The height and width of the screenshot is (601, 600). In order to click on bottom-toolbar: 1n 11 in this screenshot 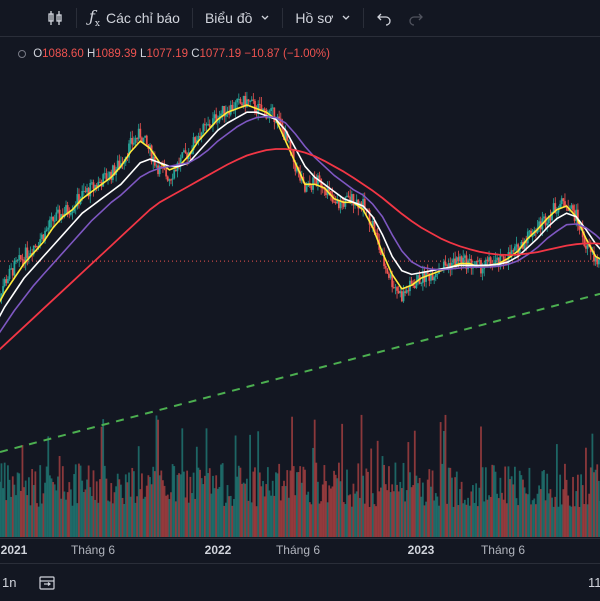, I will do `click(300, 582)`.